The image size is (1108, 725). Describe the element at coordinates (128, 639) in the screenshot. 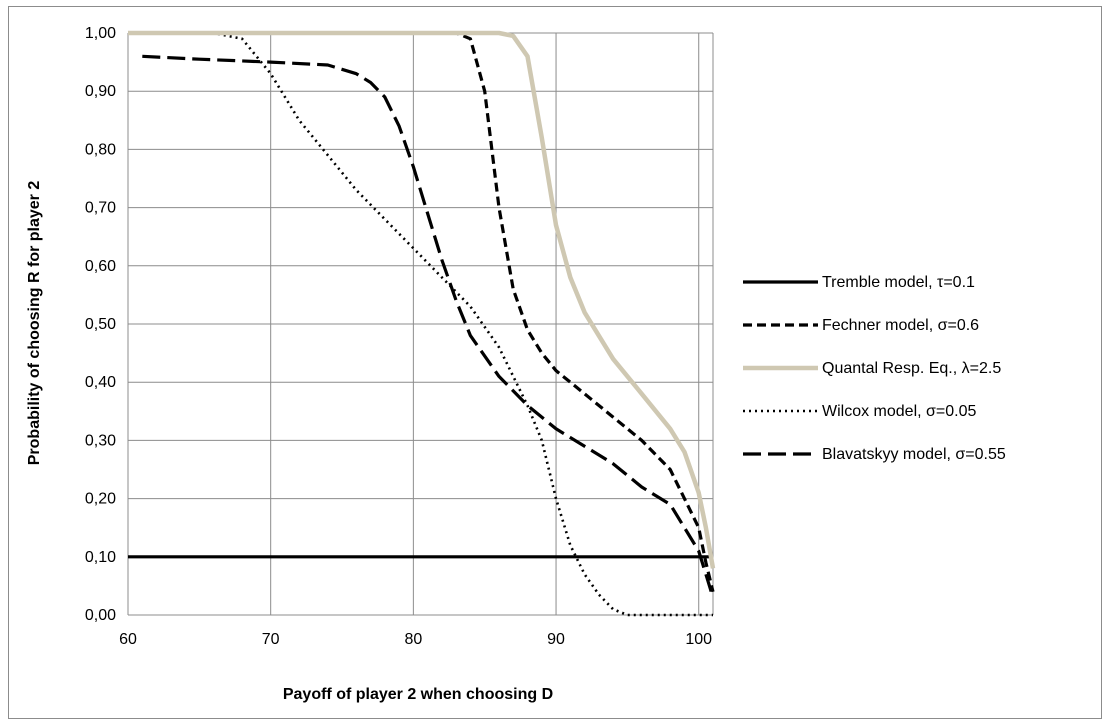

I see `x-tick-label: 60` at that location.